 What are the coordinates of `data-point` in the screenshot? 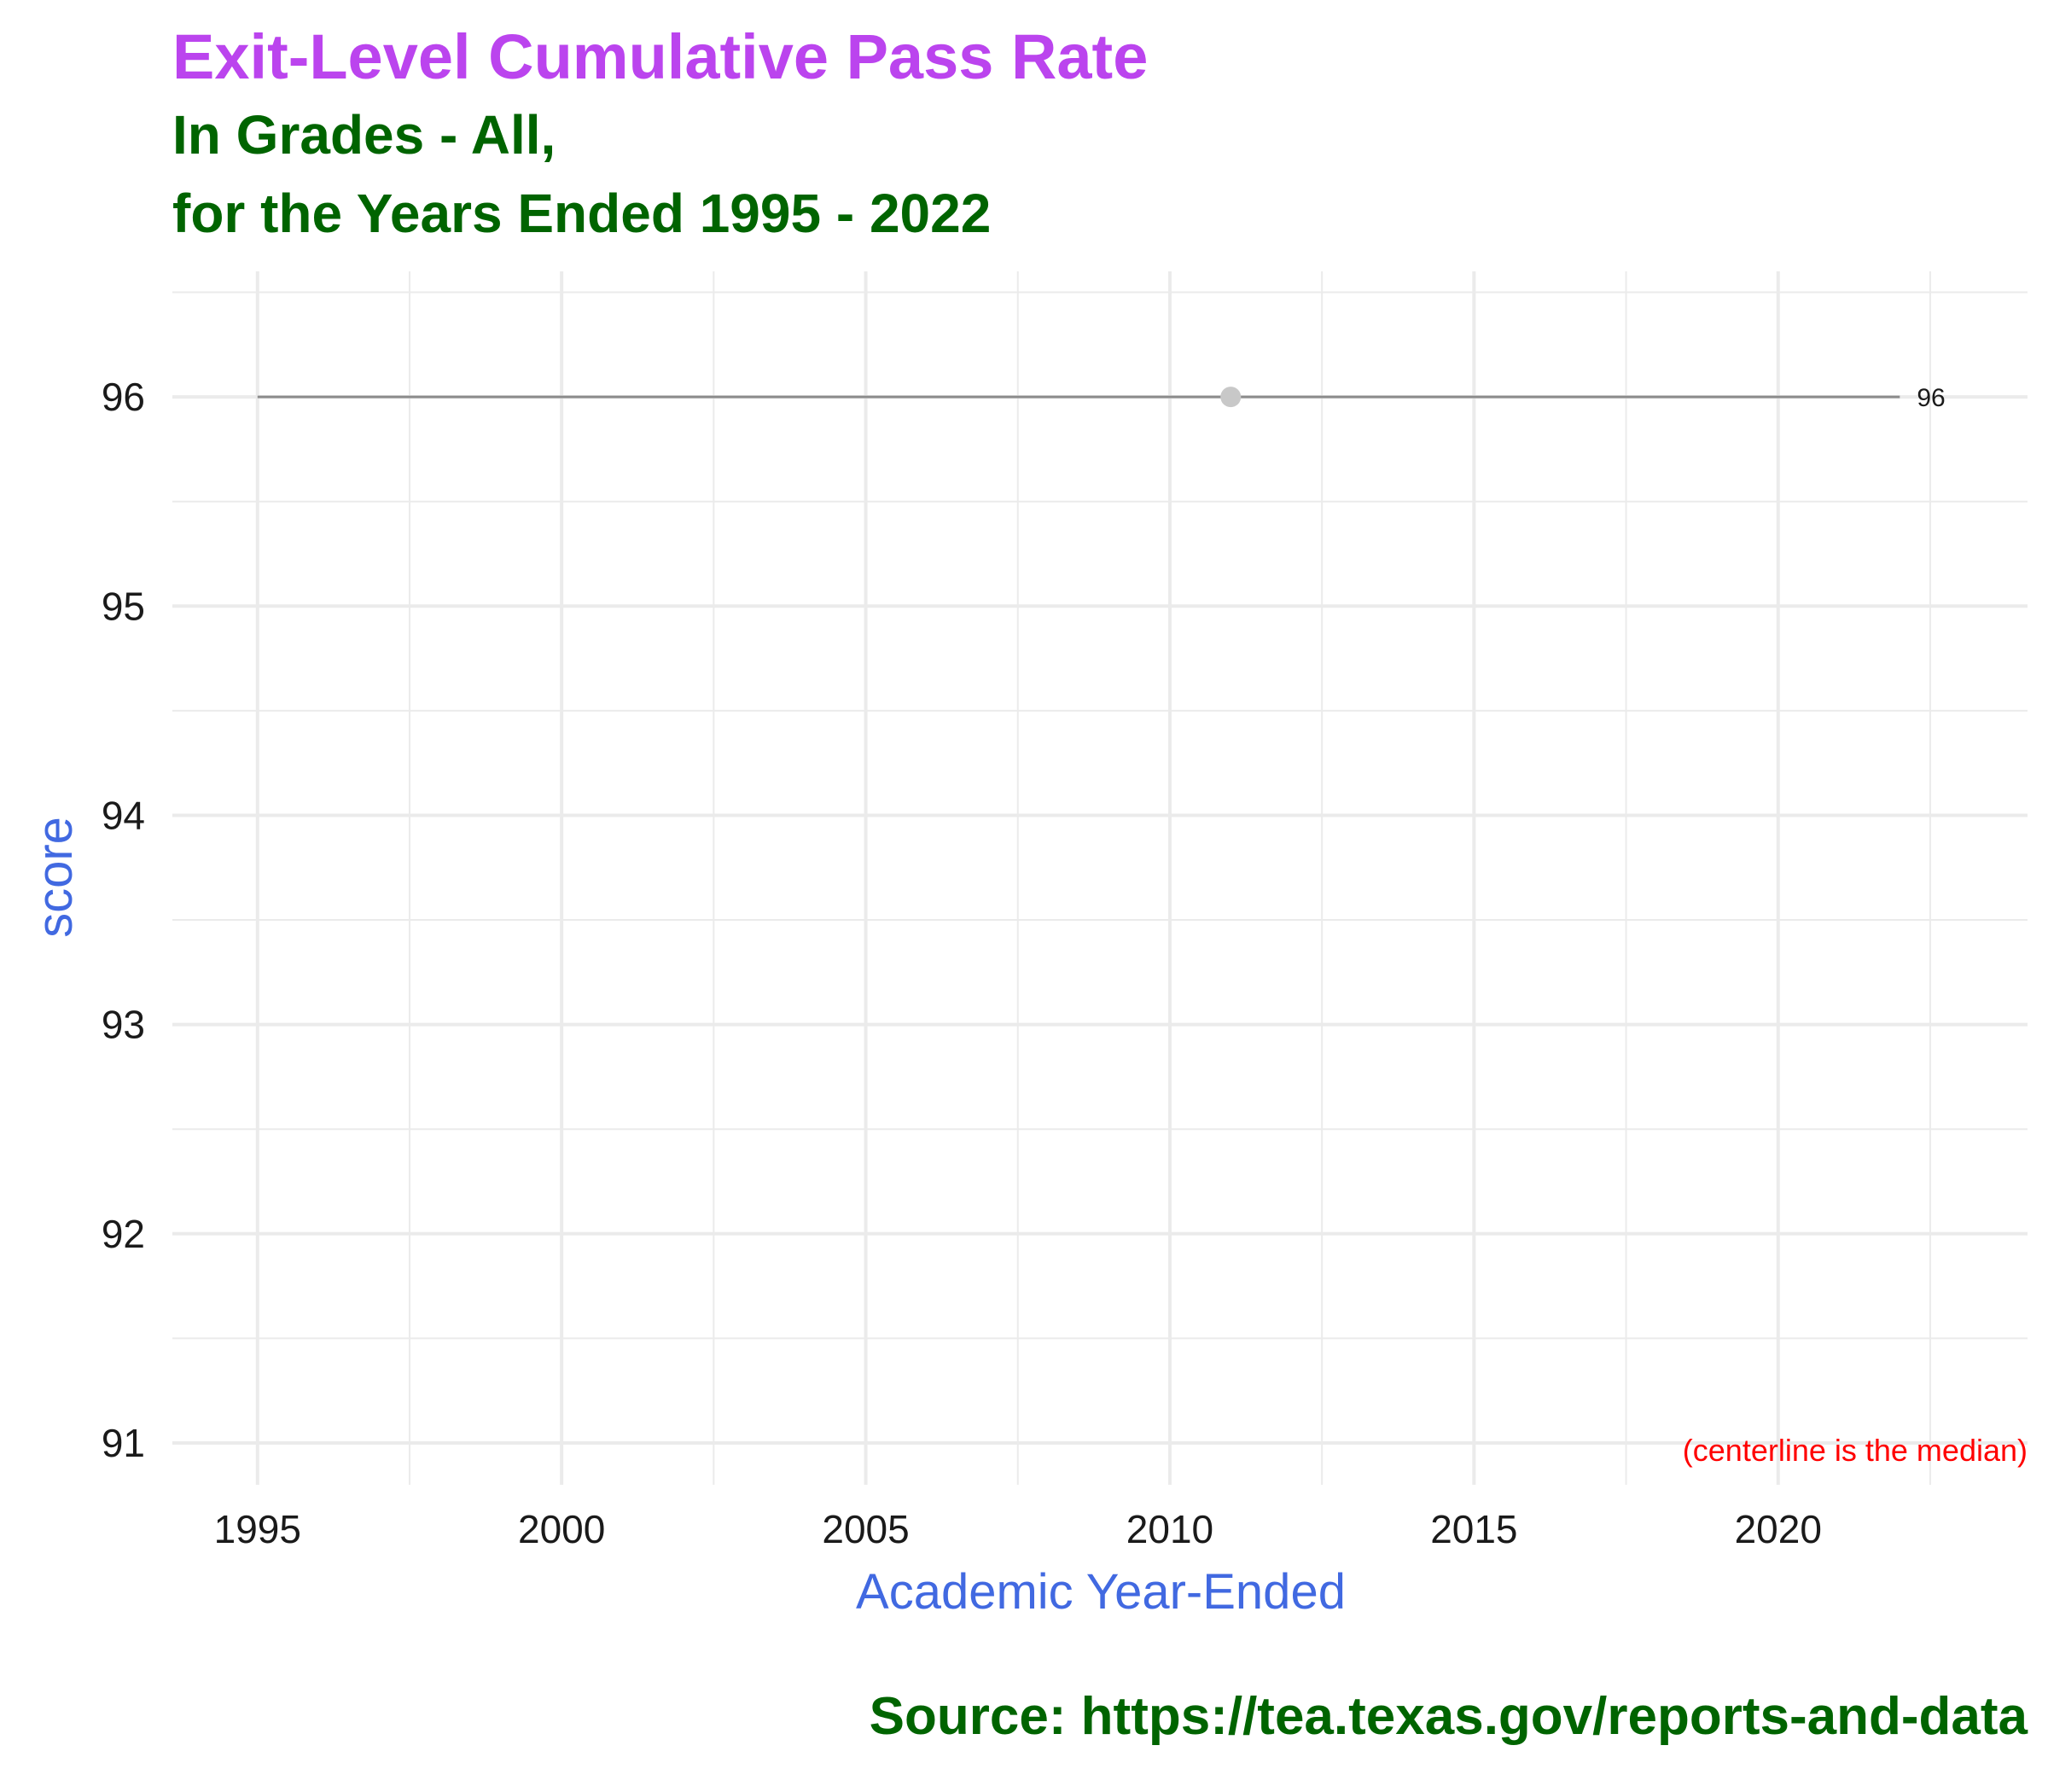 It's located at (1231, 397).